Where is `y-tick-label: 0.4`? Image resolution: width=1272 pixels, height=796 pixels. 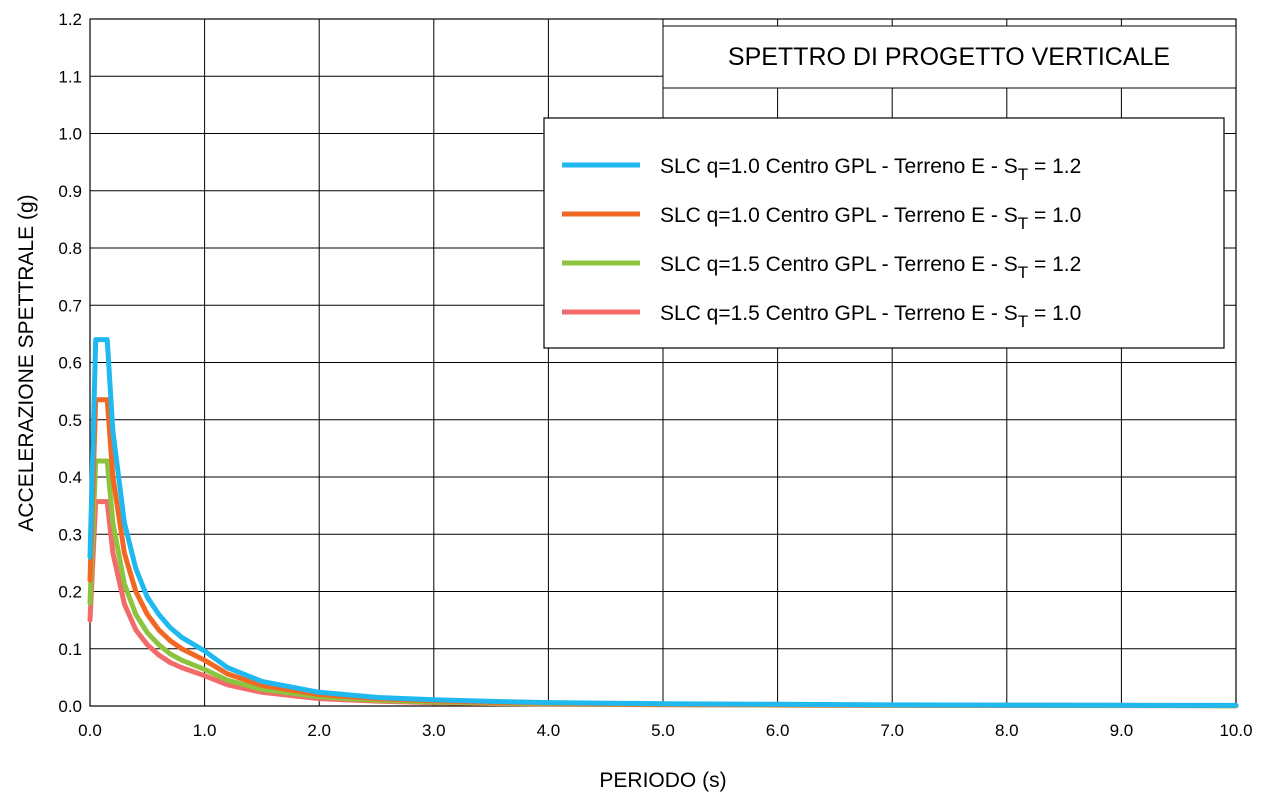 y-tick-label: 0.4 is located at coordinates (70, 477).